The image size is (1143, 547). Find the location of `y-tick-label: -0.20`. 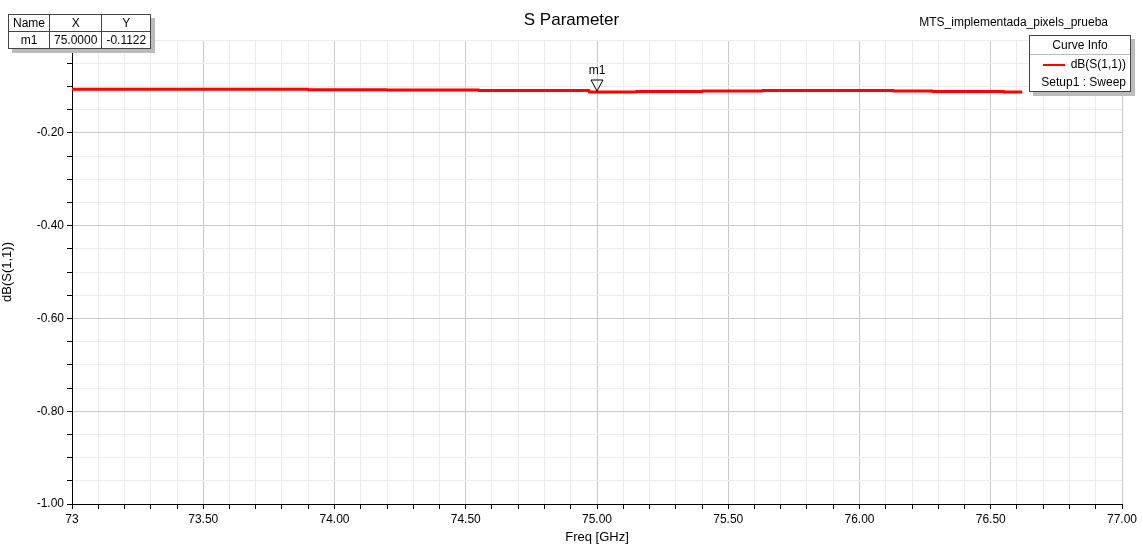

y-tick-label: -0.20 is located at coordinates (50, 132).